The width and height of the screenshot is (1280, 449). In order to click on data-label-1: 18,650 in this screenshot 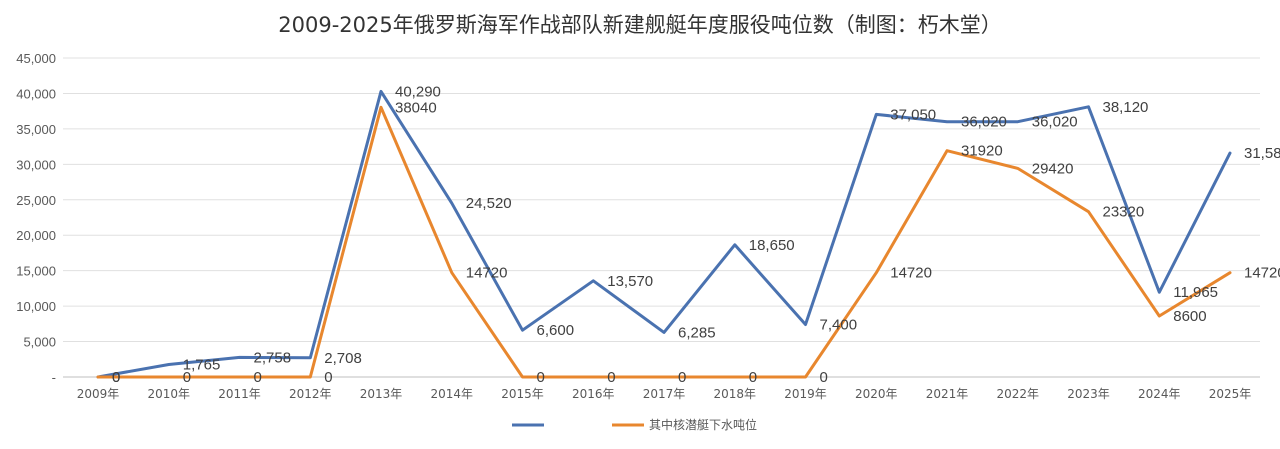, I will do `click(772, 245)`.